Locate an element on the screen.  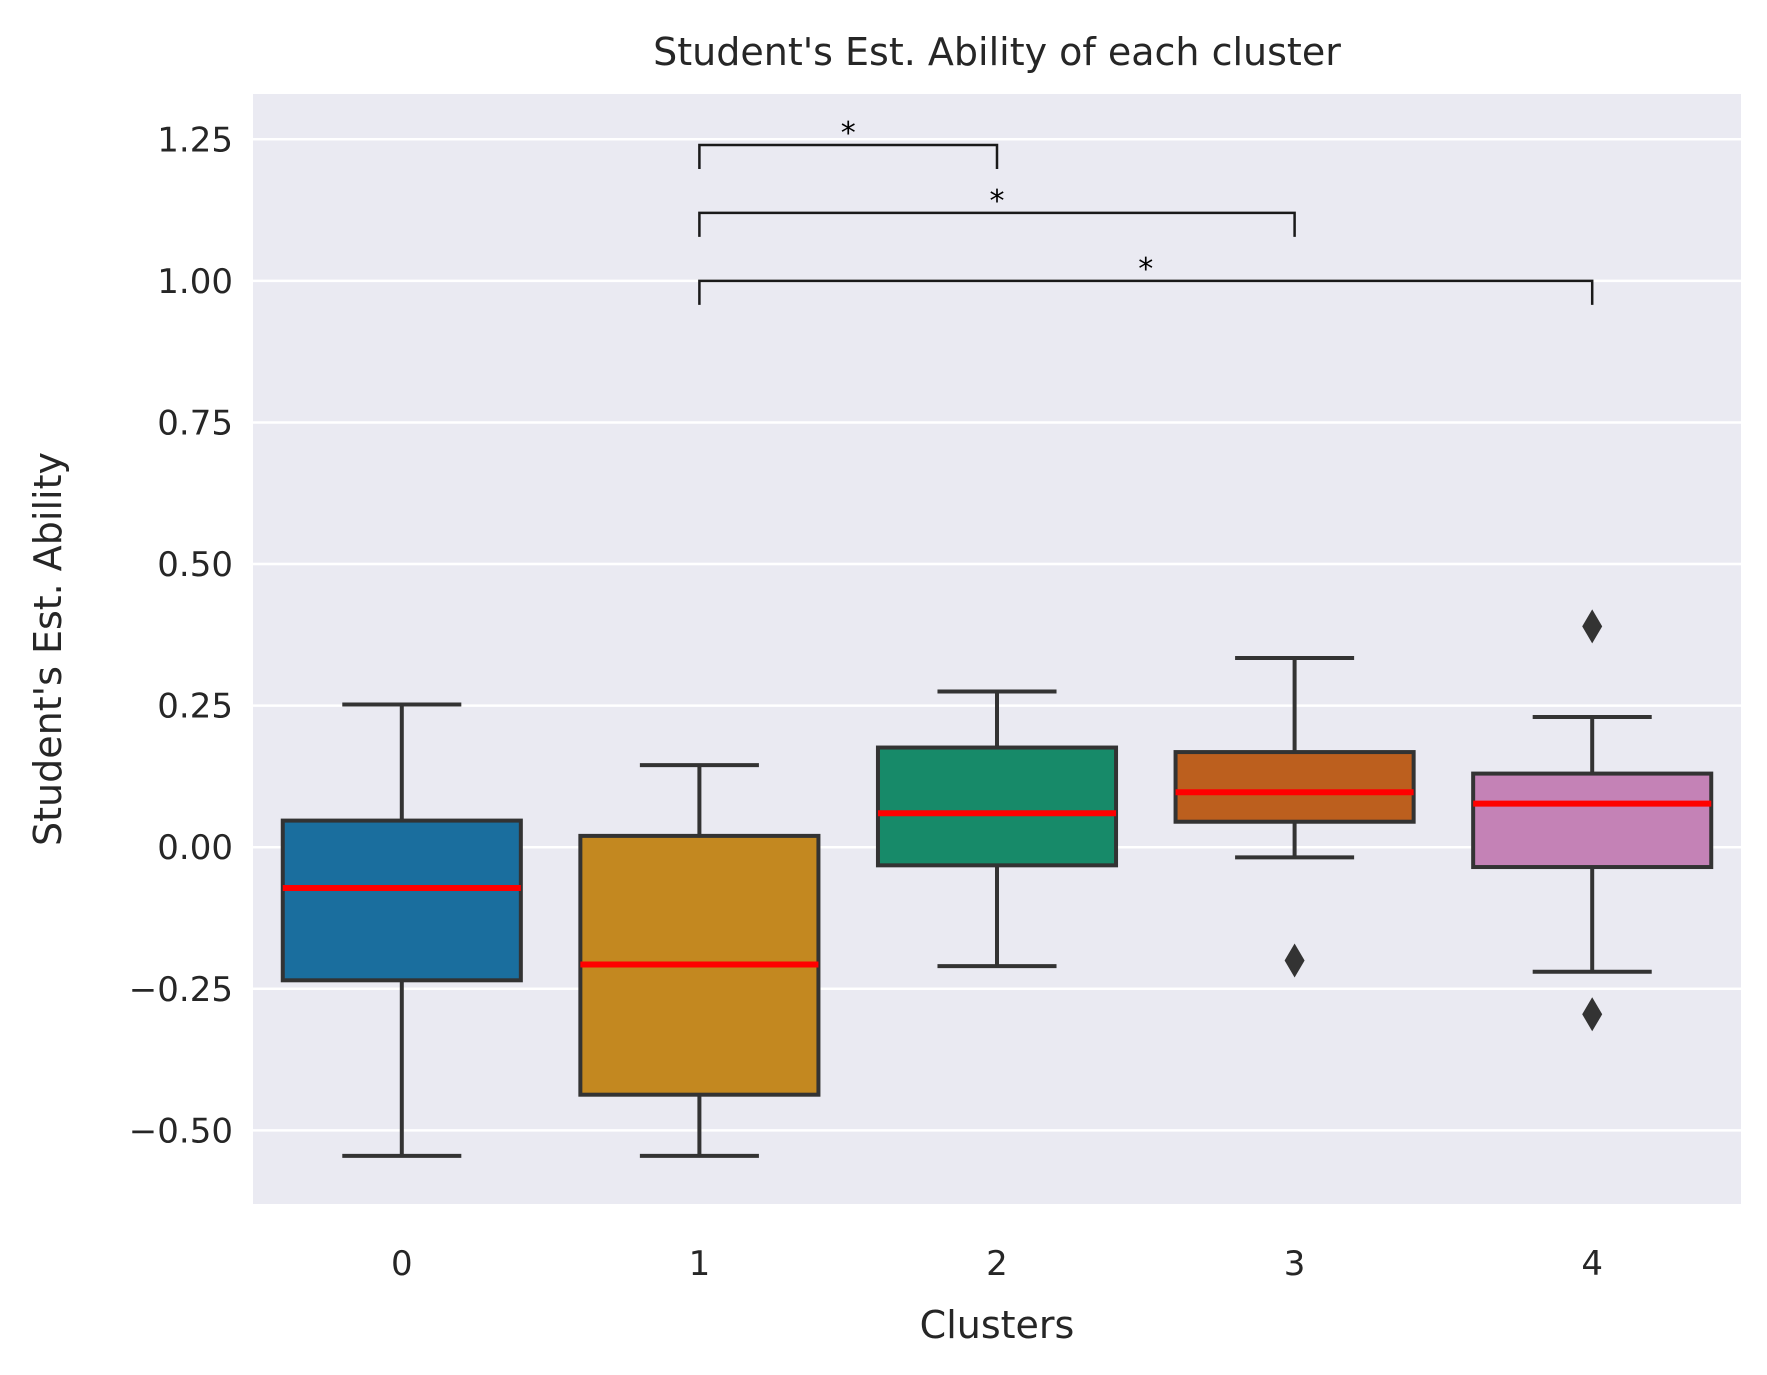
y-tick-label: 0.75 is located at coordinates (195, 423).